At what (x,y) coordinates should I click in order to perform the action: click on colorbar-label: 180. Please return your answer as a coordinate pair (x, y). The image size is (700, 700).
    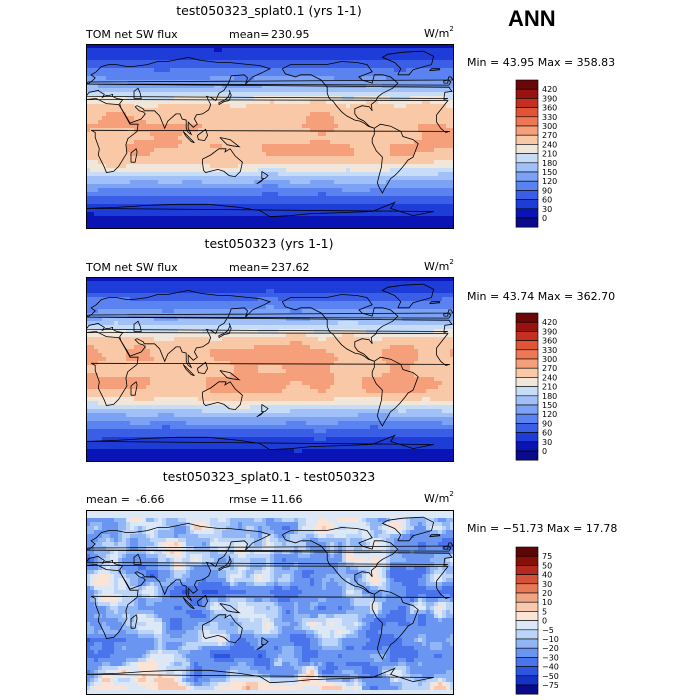
    Looking at the image, I should click on (549, 163).